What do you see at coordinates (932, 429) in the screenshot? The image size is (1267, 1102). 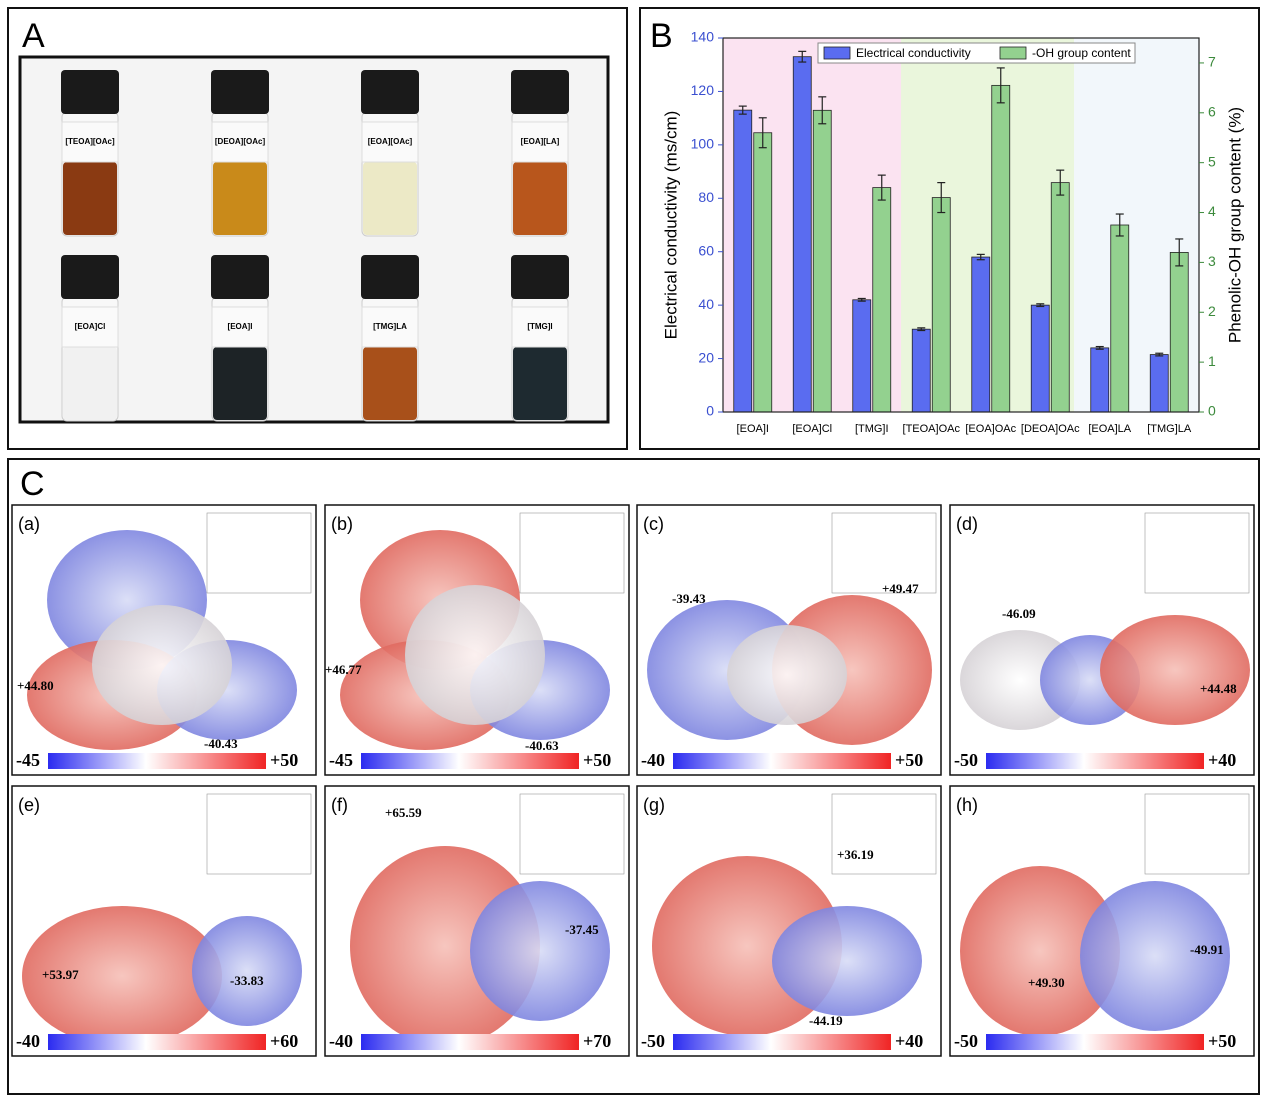 I see `x-tick-label: [TEOA]OAc` at bounding box center [932, 429].